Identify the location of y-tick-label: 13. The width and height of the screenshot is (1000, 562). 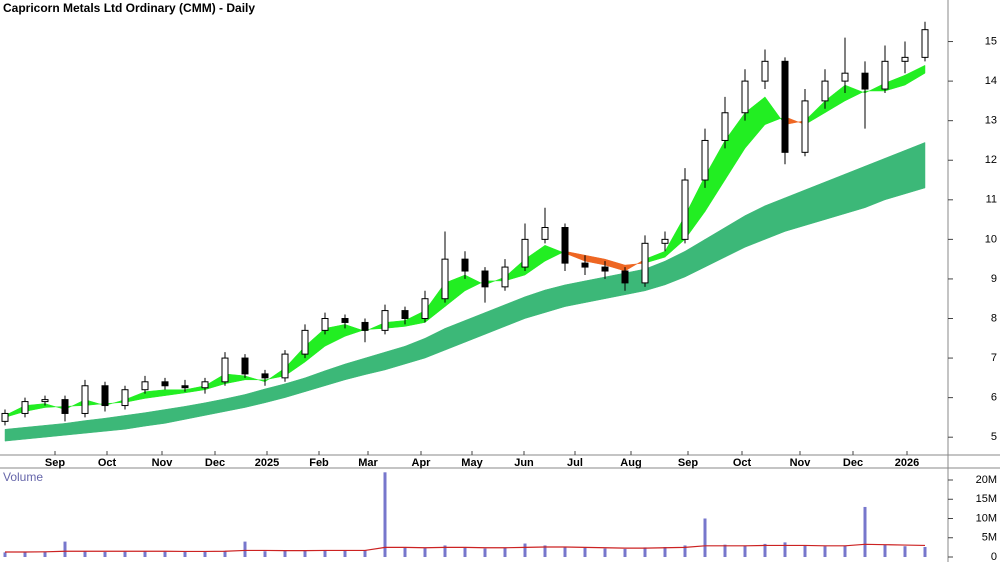
(991, 121).